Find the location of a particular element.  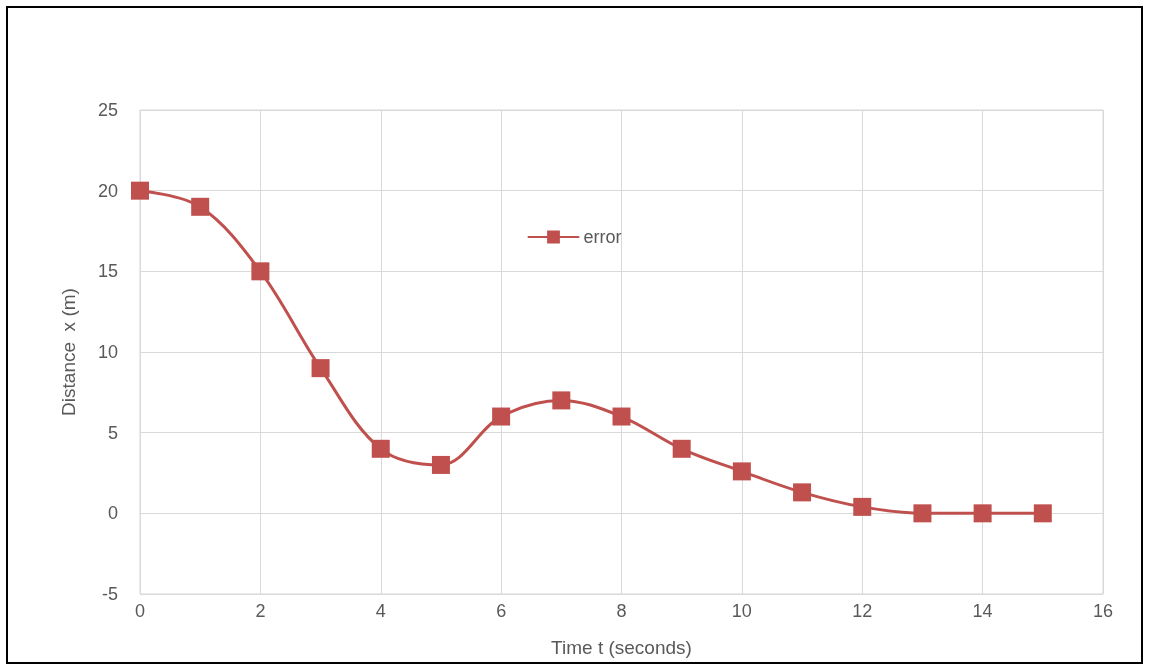

y-axis-title: Distance x (m) is located at coordinates (68, 352).